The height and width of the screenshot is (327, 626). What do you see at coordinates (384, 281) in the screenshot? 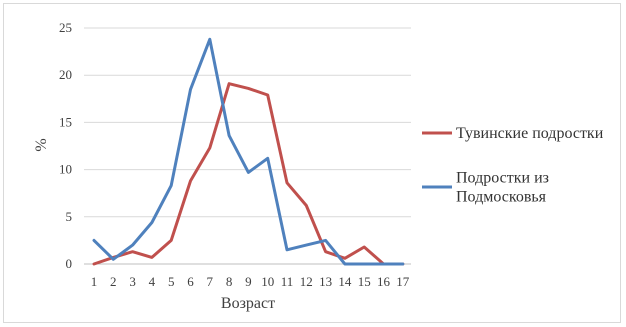
I see `x-tick-label: 16` at bounding box center [384, 281].